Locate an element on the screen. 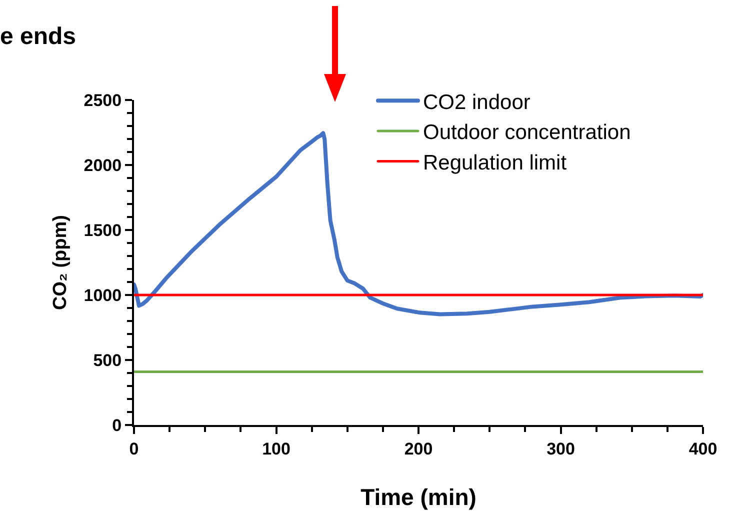 This screenshot has height=511, width=743. y-tick-label: 1000 is located at coordinates (103, 295).